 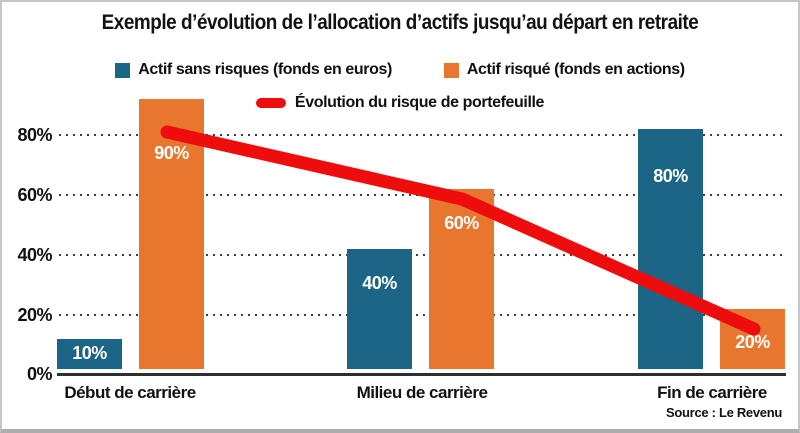 I want to click on legend-swatch-line-icon, so click(x=270, y=103).